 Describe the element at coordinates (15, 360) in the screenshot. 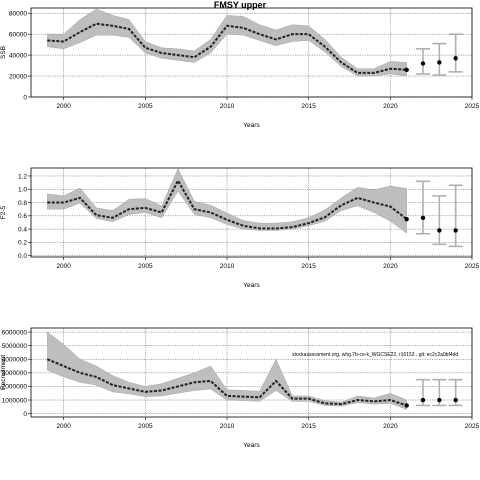

I see `y-tick-label: 4000000` at that location.